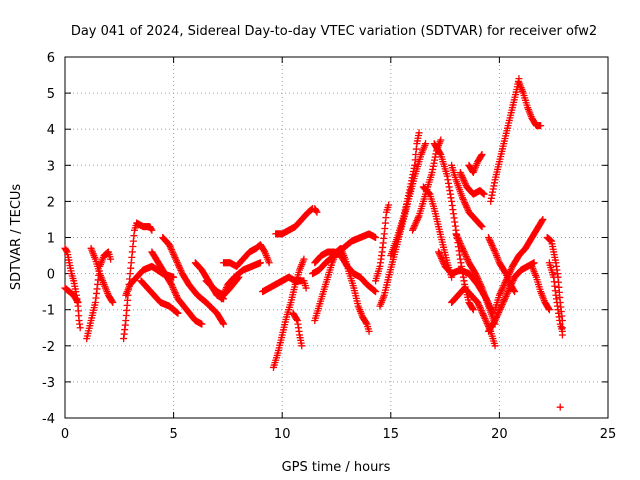  What do you see at coordinates (16, 237) in the screenshot?
I see `y-axis-label: SDTVAR / TECUs` at bounding box center [16, 237].